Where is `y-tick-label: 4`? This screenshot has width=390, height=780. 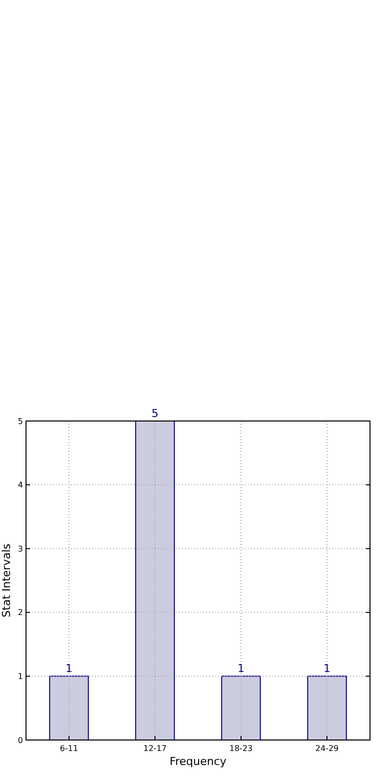
y-tick-label: 4 is located at coordinates (20, 485).